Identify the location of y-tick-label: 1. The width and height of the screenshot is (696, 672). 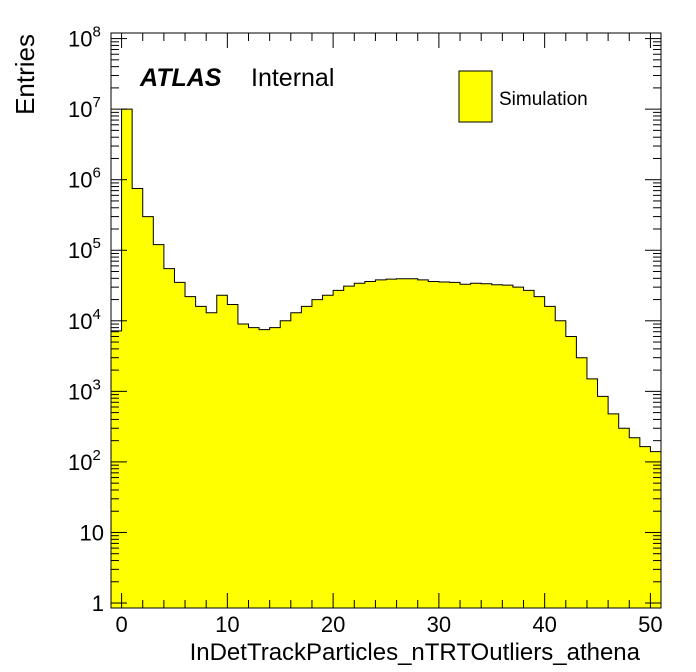
(98, 603).